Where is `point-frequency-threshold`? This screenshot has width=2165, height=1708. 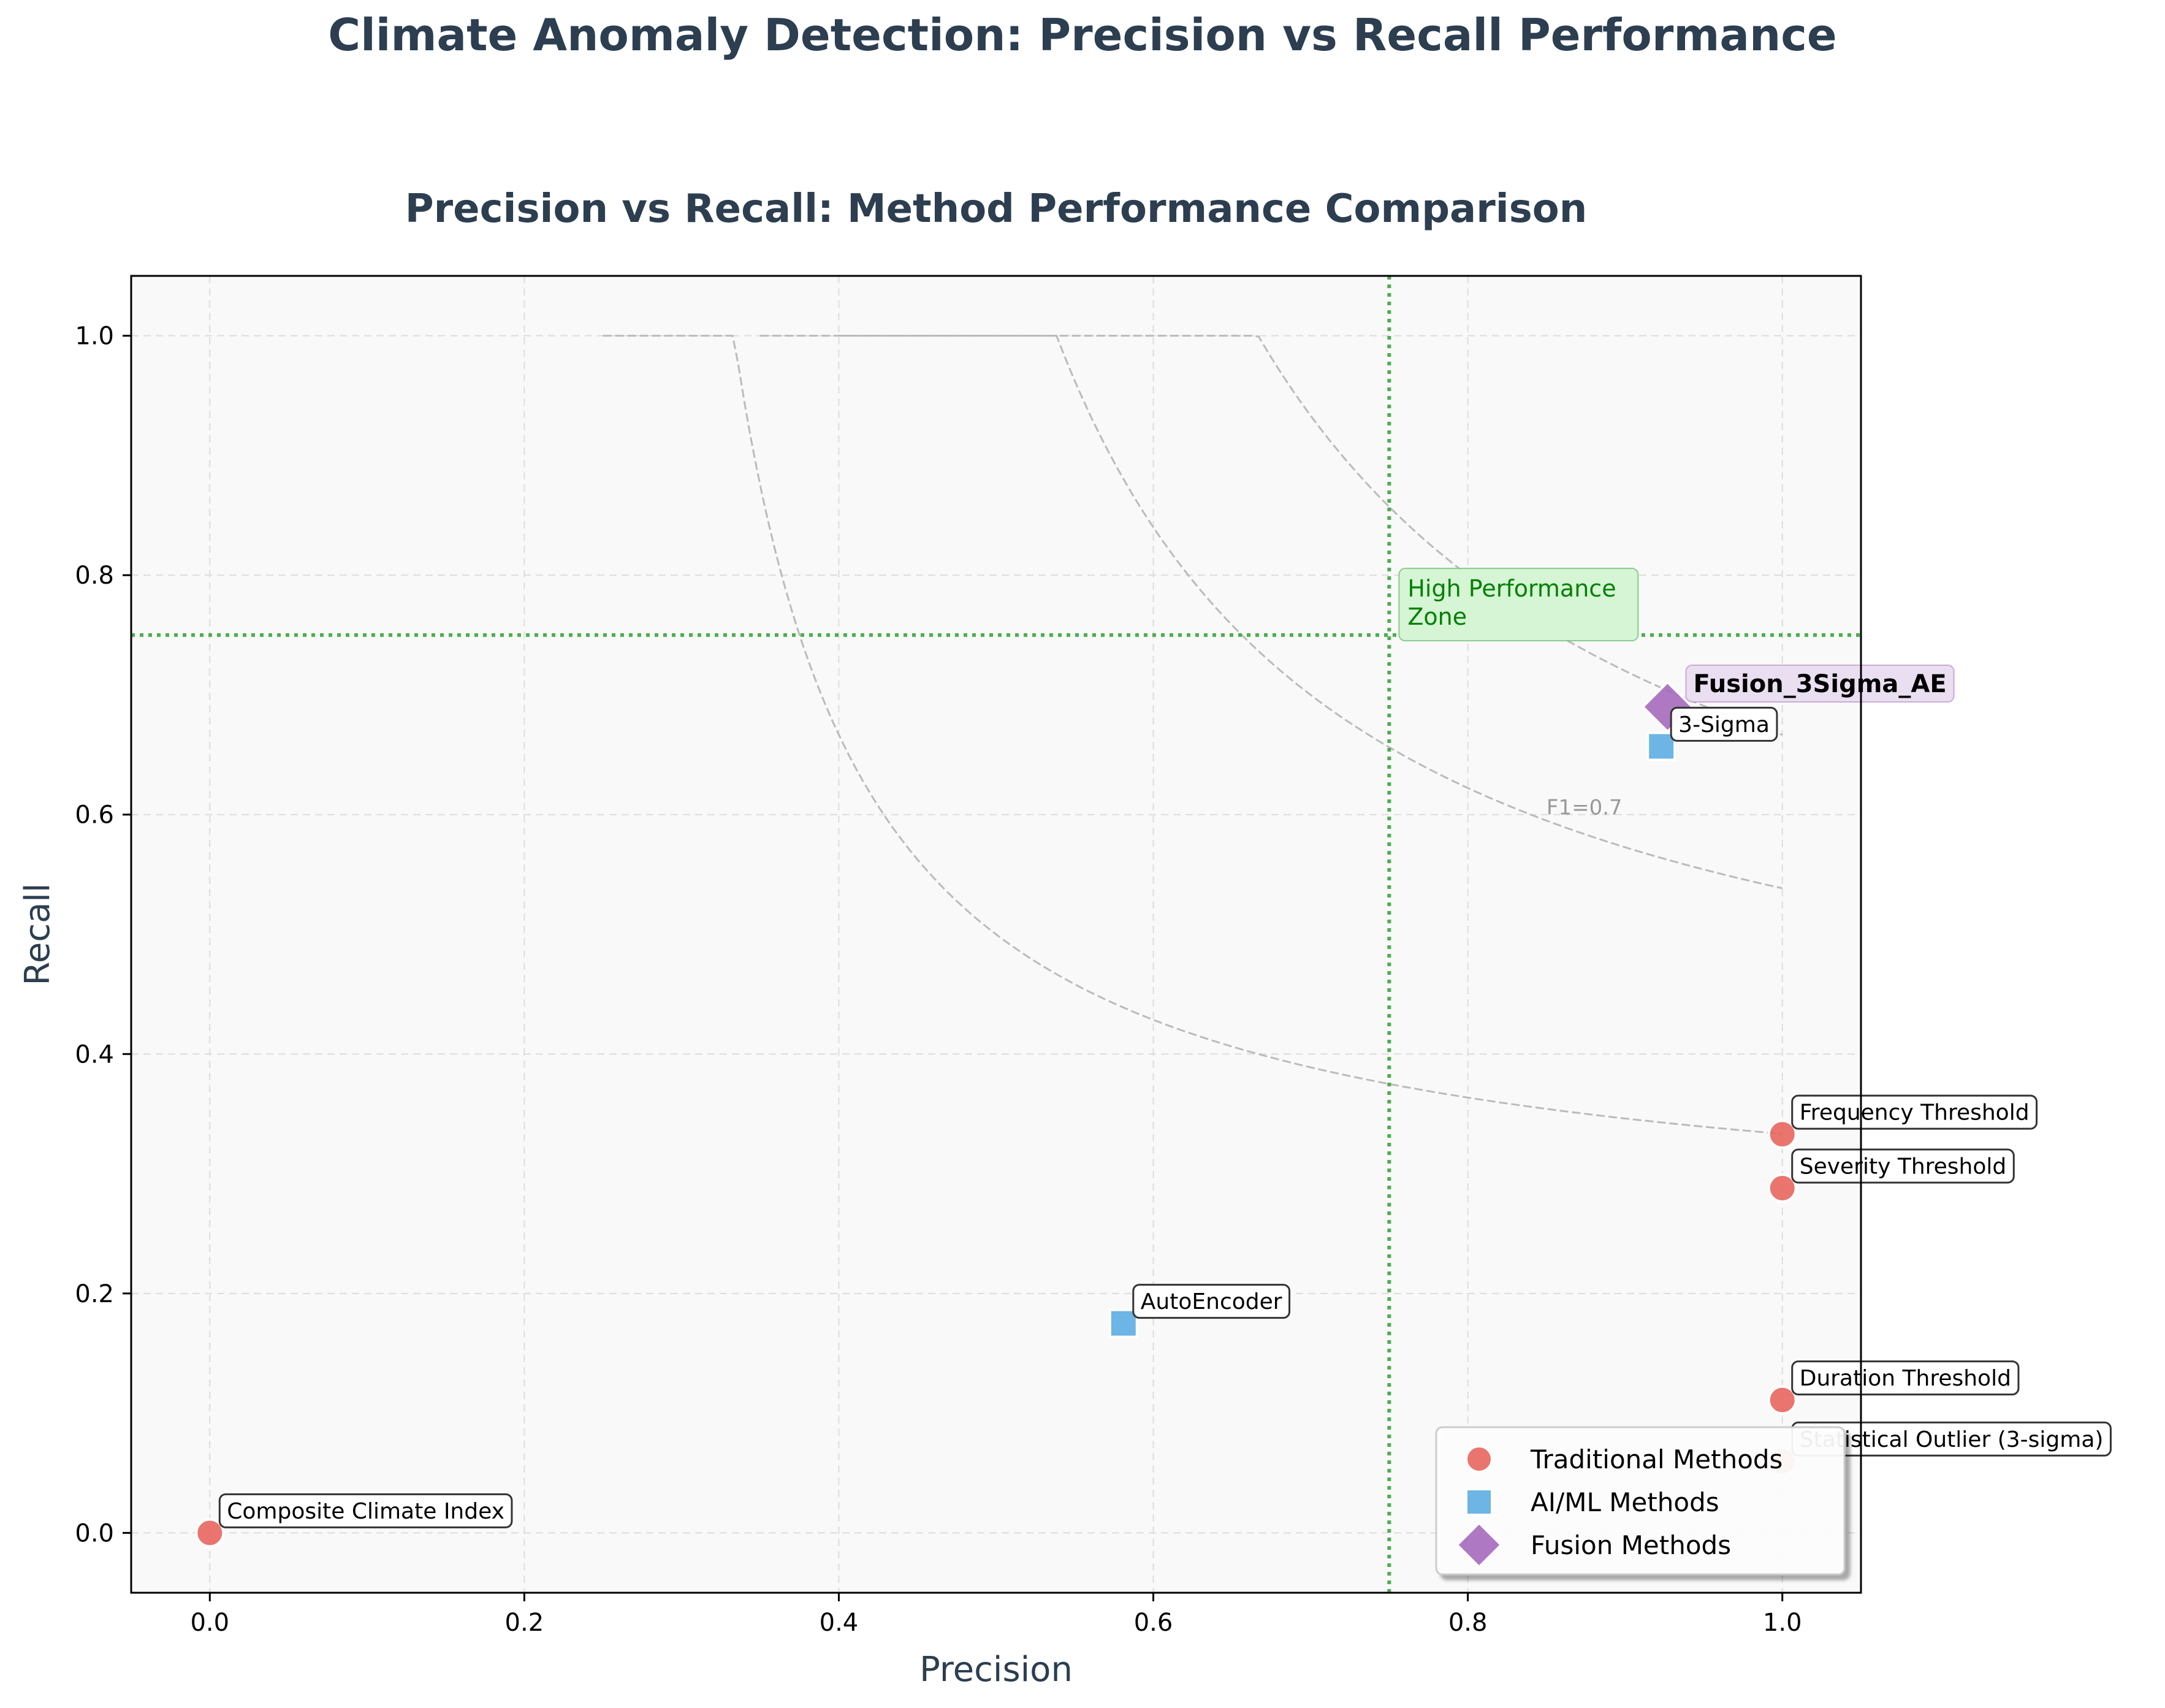 point-frequency-threshold is located at coordinates (1782, 1134).